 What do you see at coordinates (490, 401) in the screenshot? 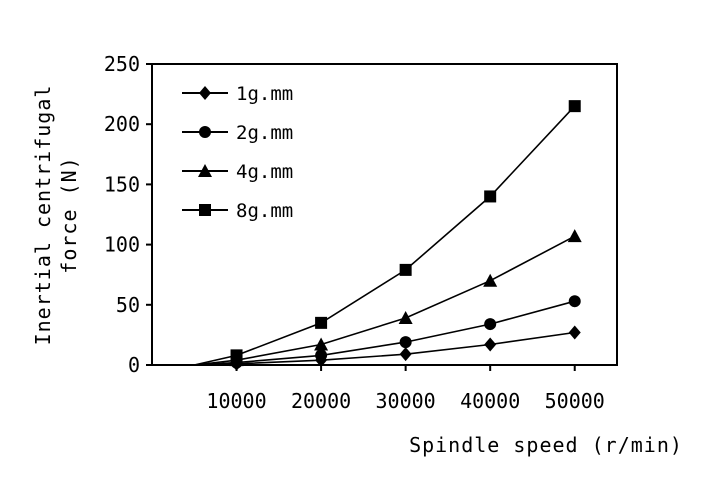
I see `x-tick-label: 40000` at bounding box center [490, 401].